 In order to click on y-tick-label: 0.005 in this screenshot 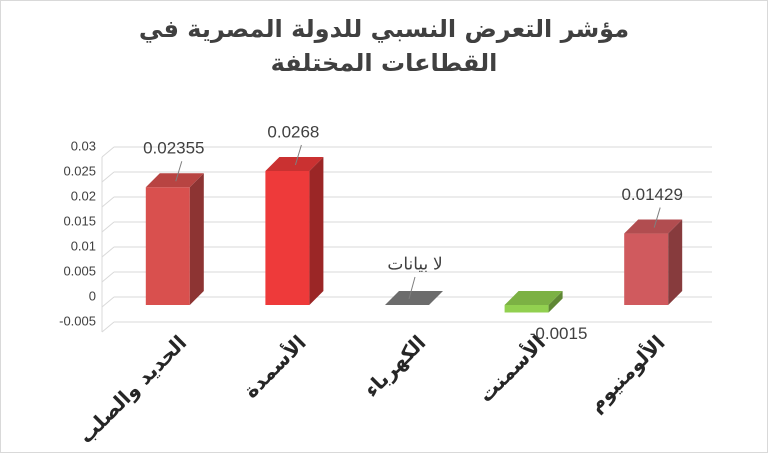, I will do `click(79, 270)`.